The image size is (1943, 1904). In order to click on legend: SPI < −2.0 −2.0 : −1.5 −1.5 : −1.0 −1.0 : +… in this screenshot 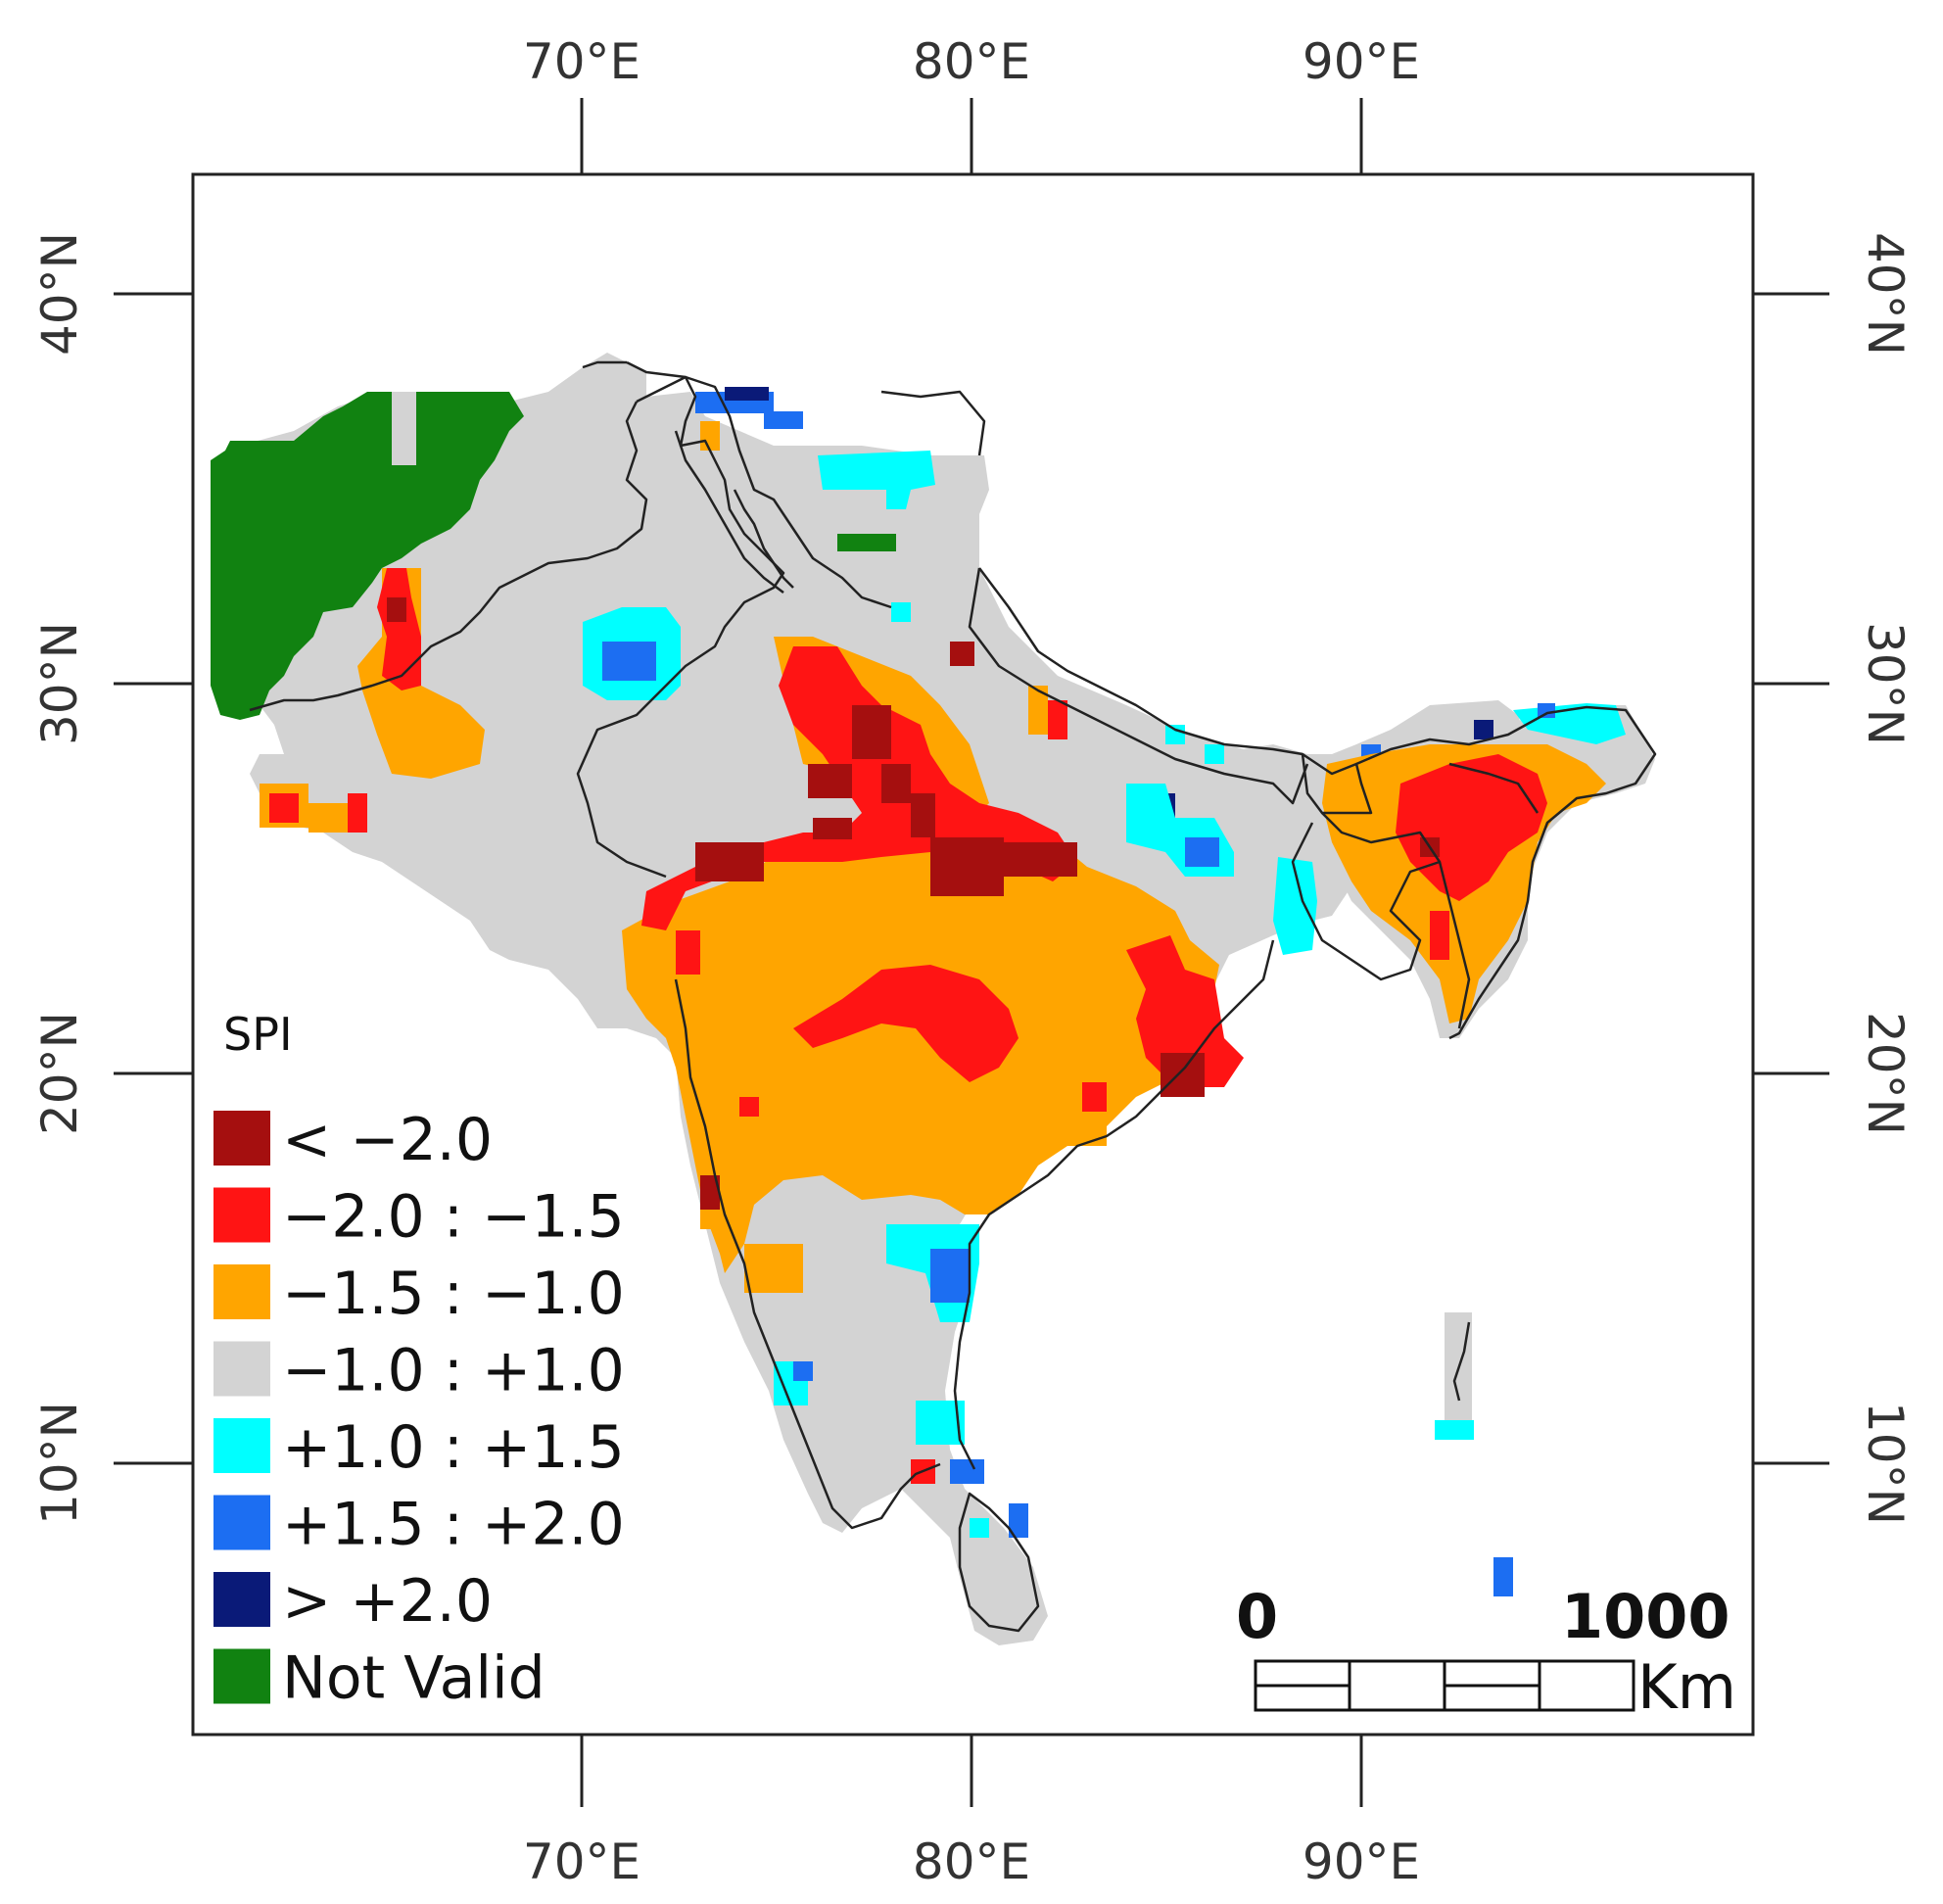, I will do `click(419, 1360)`.